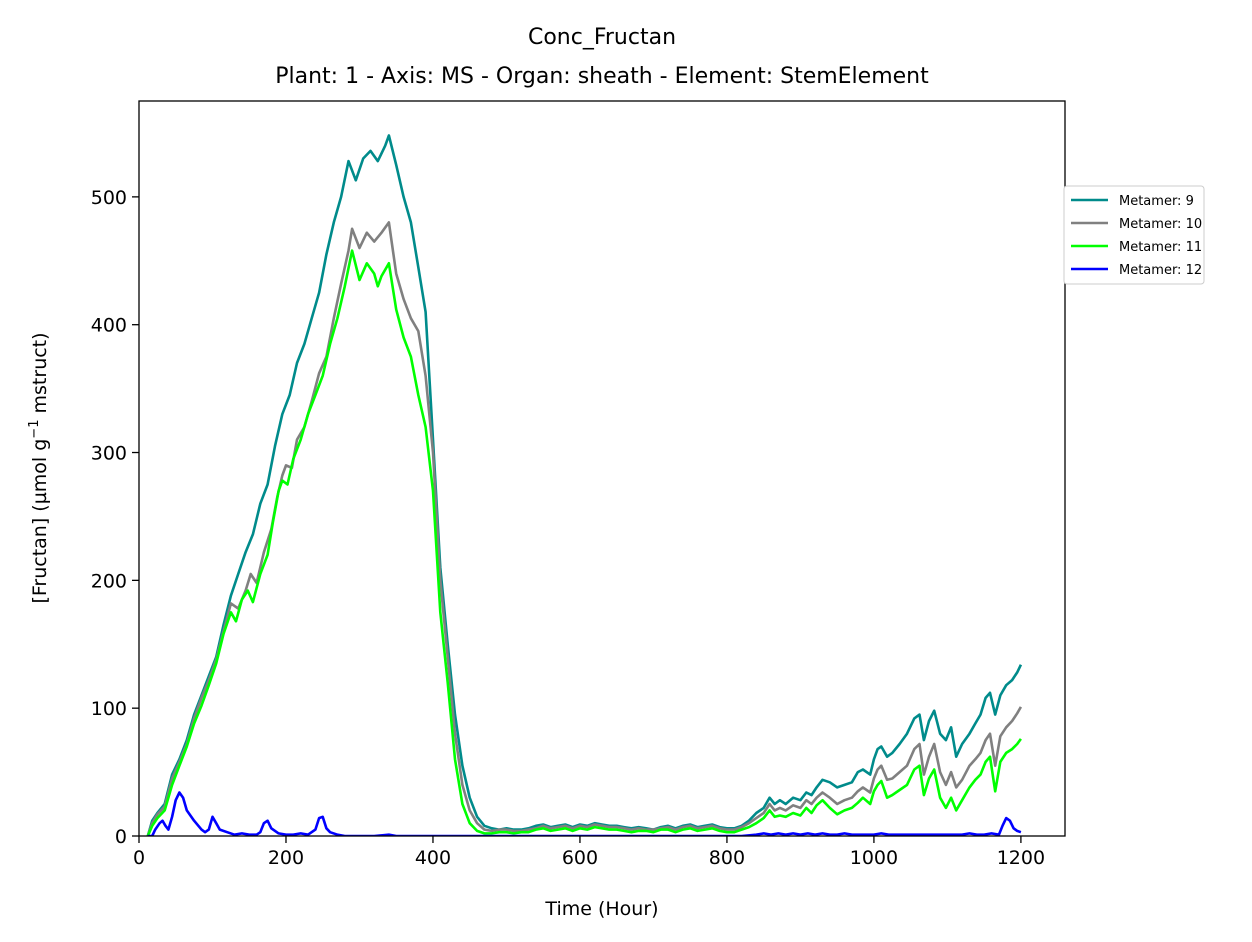  I want to click on x-tick-label: 200, so click(286, 858).